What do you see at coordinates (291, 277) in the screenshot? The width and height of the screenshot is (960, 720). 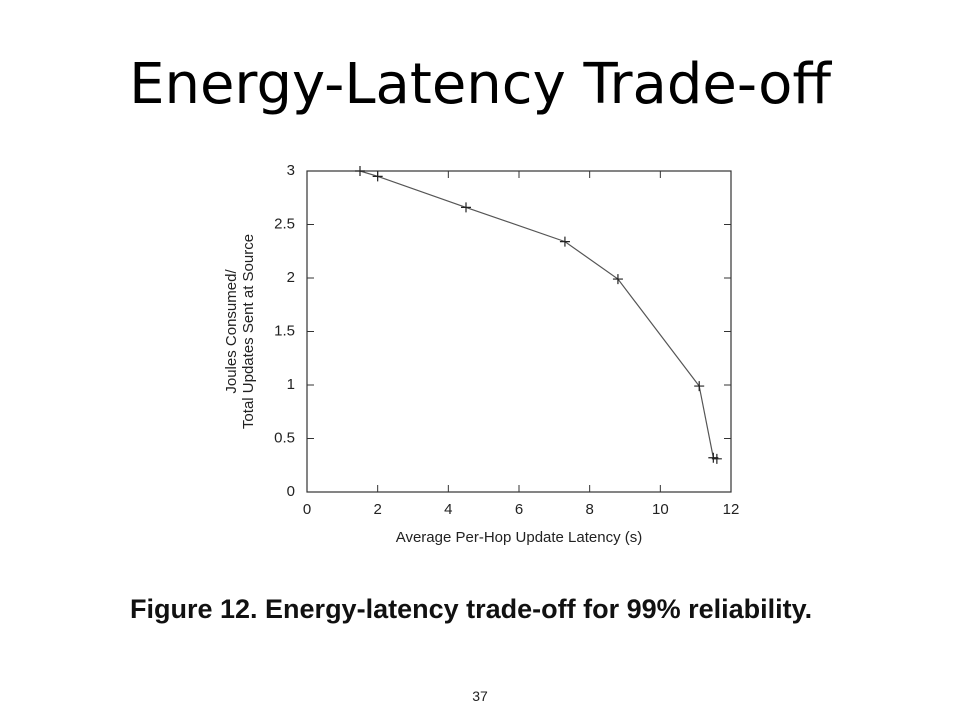 I see `y-tick-label: 2` at bounding box center [291, 277].